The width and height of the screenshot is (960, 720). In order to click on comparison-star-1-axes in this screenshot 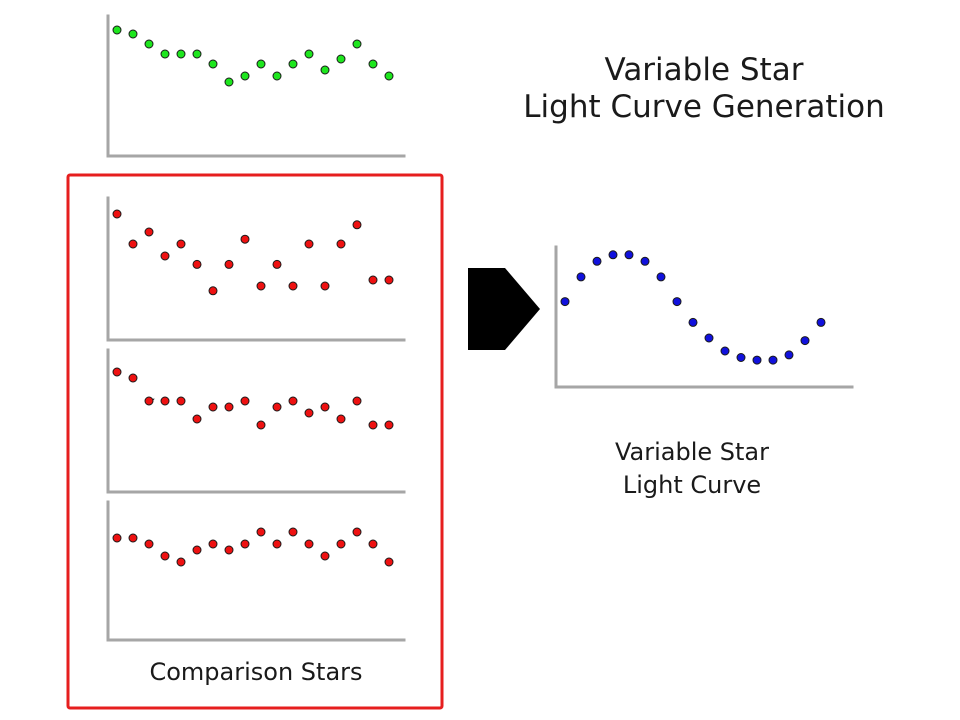, I will do `click(256, 269)`.